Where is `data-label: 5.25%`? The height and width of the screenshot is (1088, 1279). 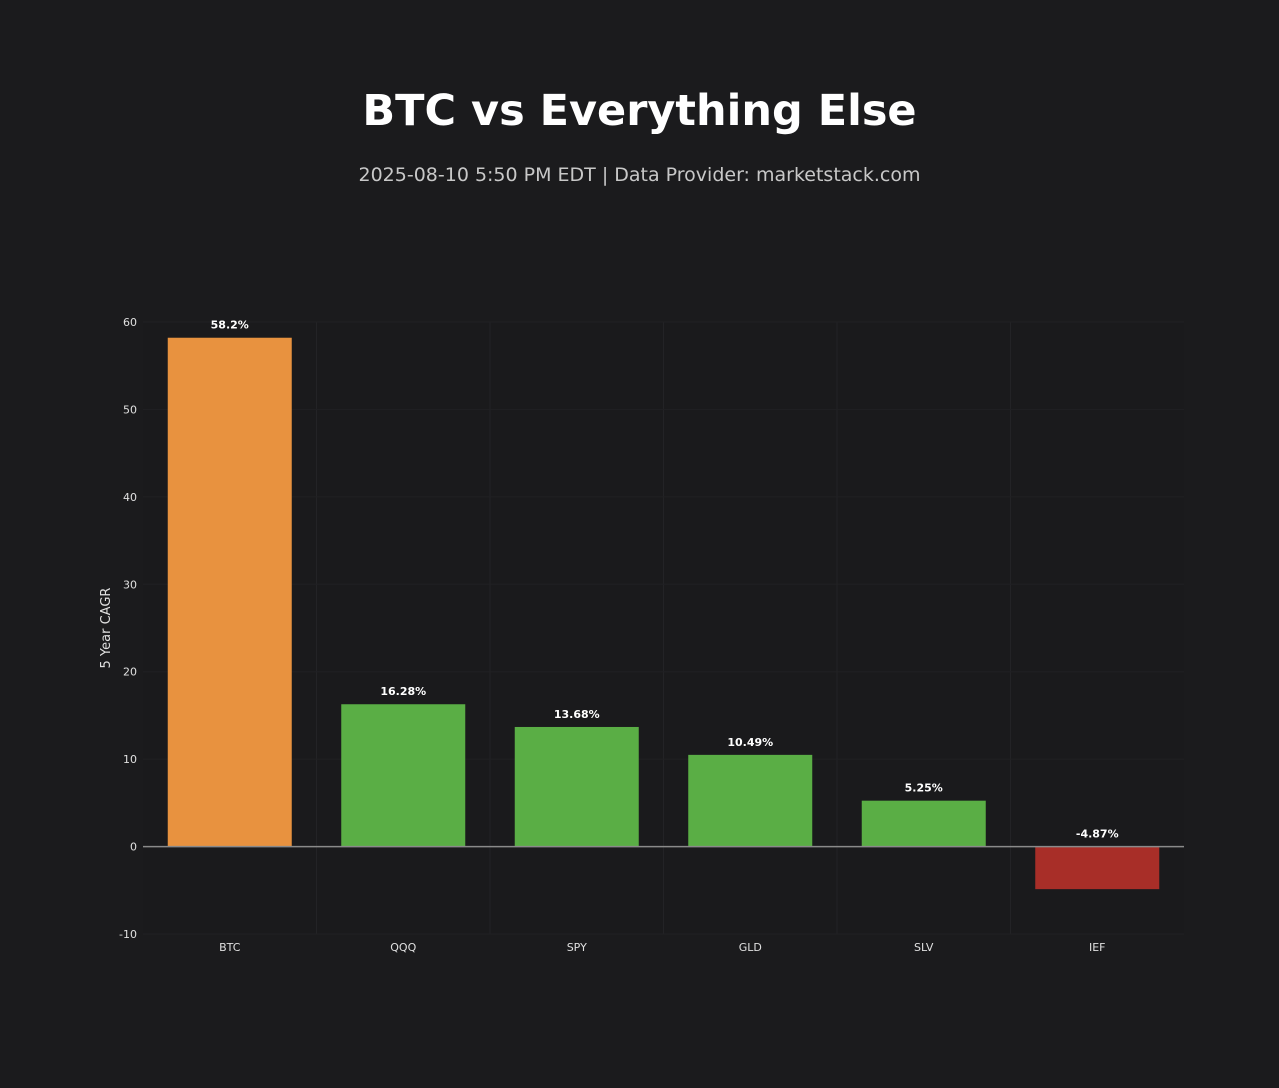
data-label: 5.25% is located at coordinates (924, 788).